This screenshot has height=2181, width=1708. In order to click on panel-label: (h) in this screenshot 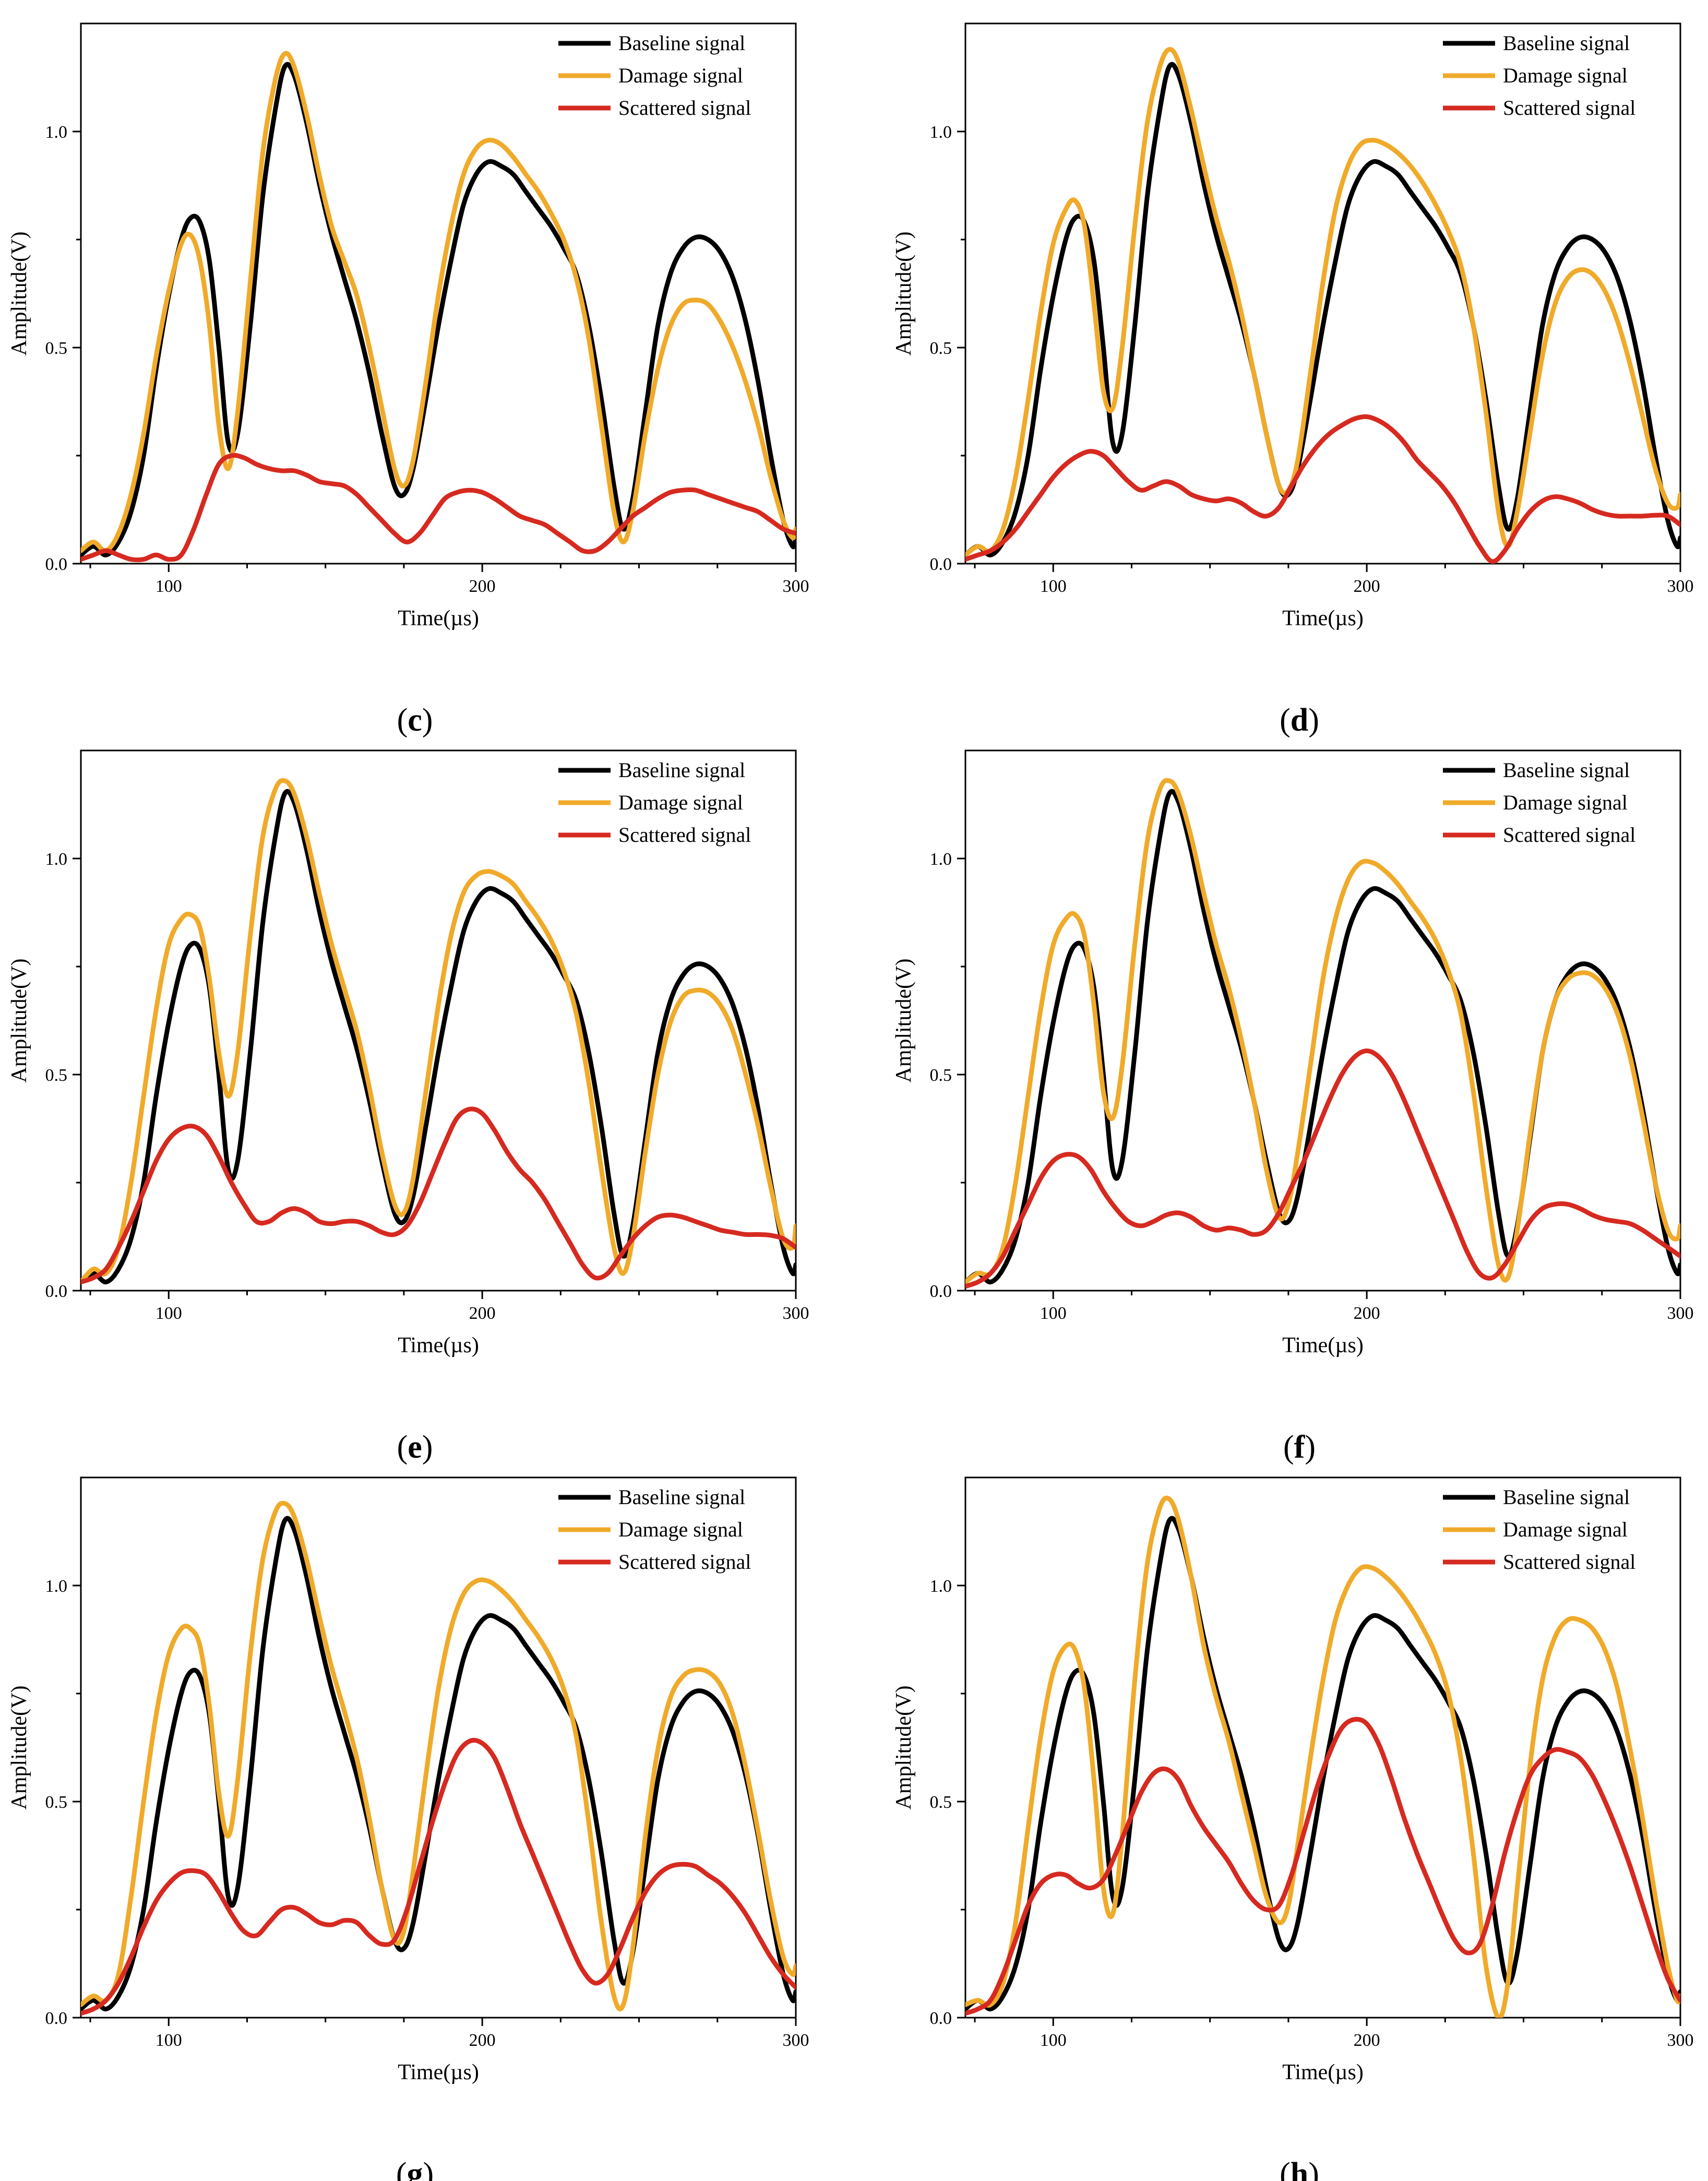, I will do `click(1299, 2168)`.